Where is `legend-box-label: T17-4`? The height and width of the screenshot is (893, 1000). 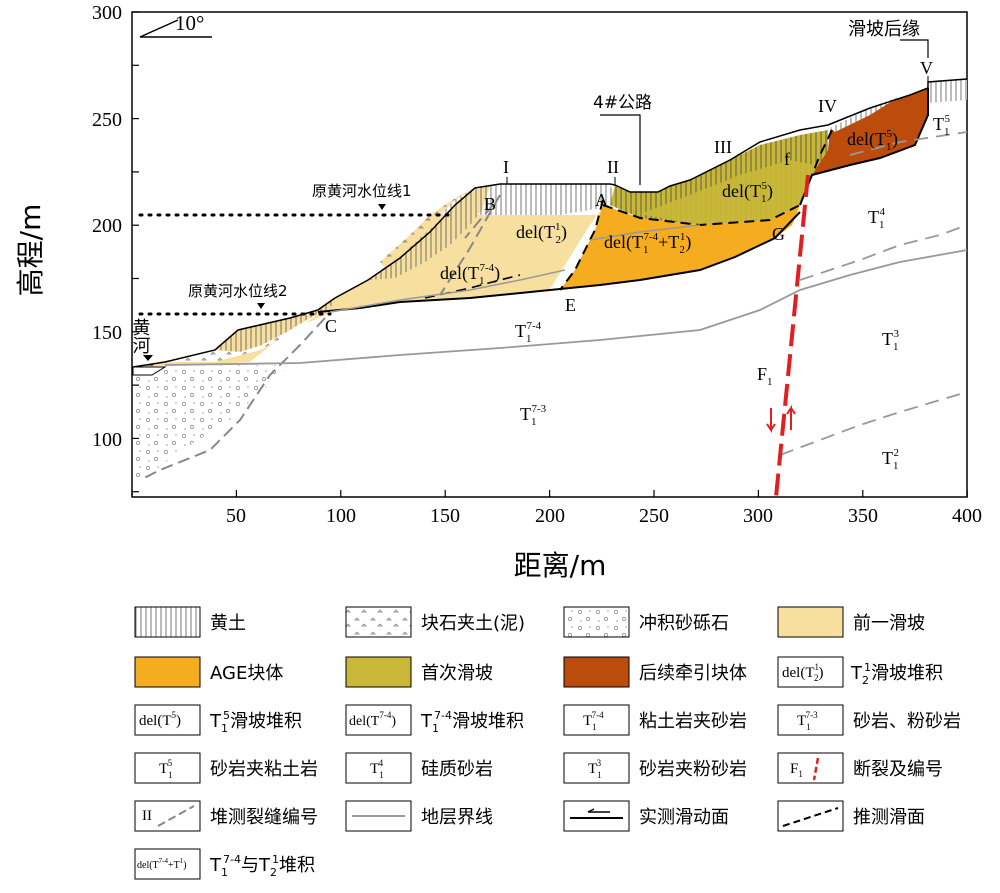 legend-box-label: T17-4 is located at coordinates (593, 721).